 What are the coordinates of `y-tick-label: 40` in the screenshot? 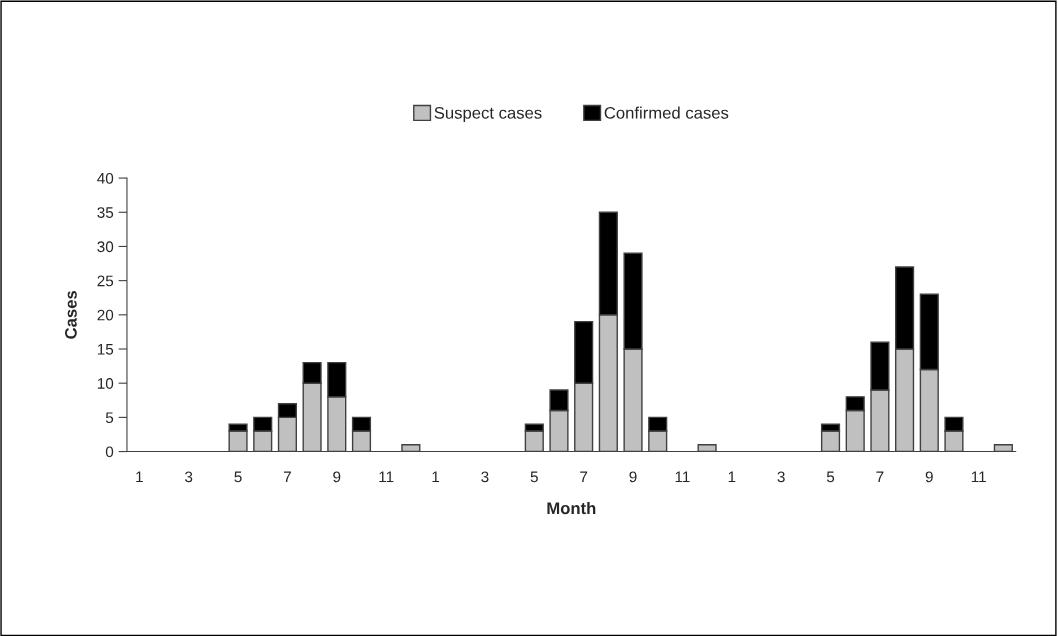 It's located at (105, 178).